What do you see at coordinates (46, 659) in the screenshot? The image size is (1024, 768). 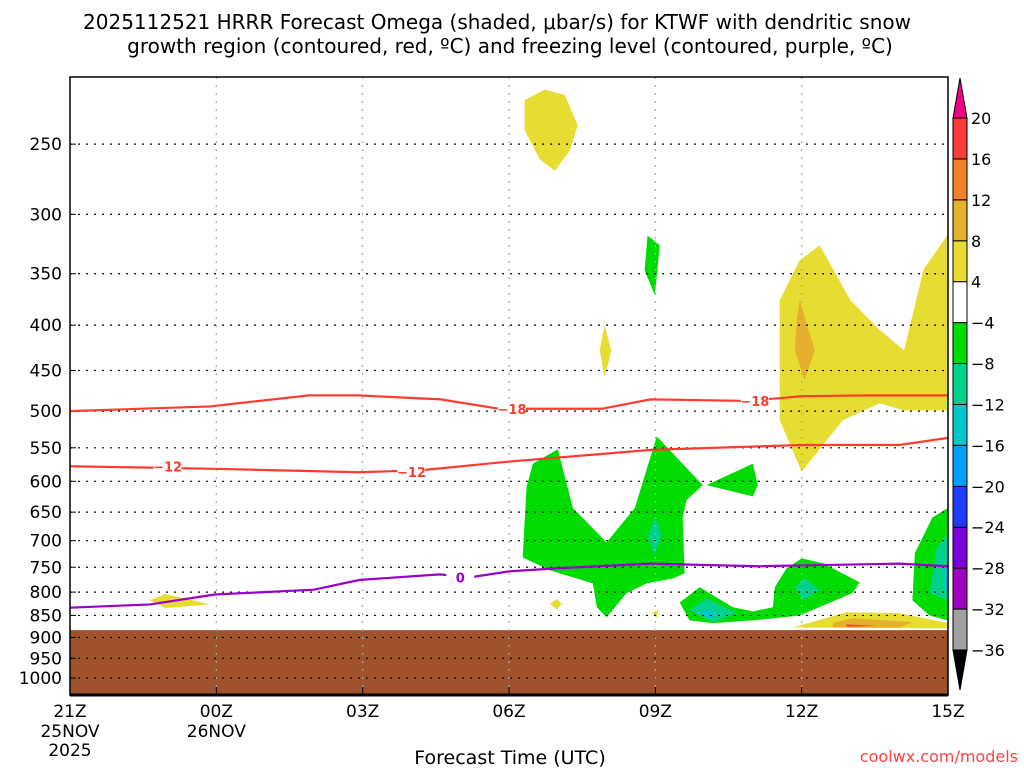 I see `y-tick-label: 950` at bounding box center [46, 659].